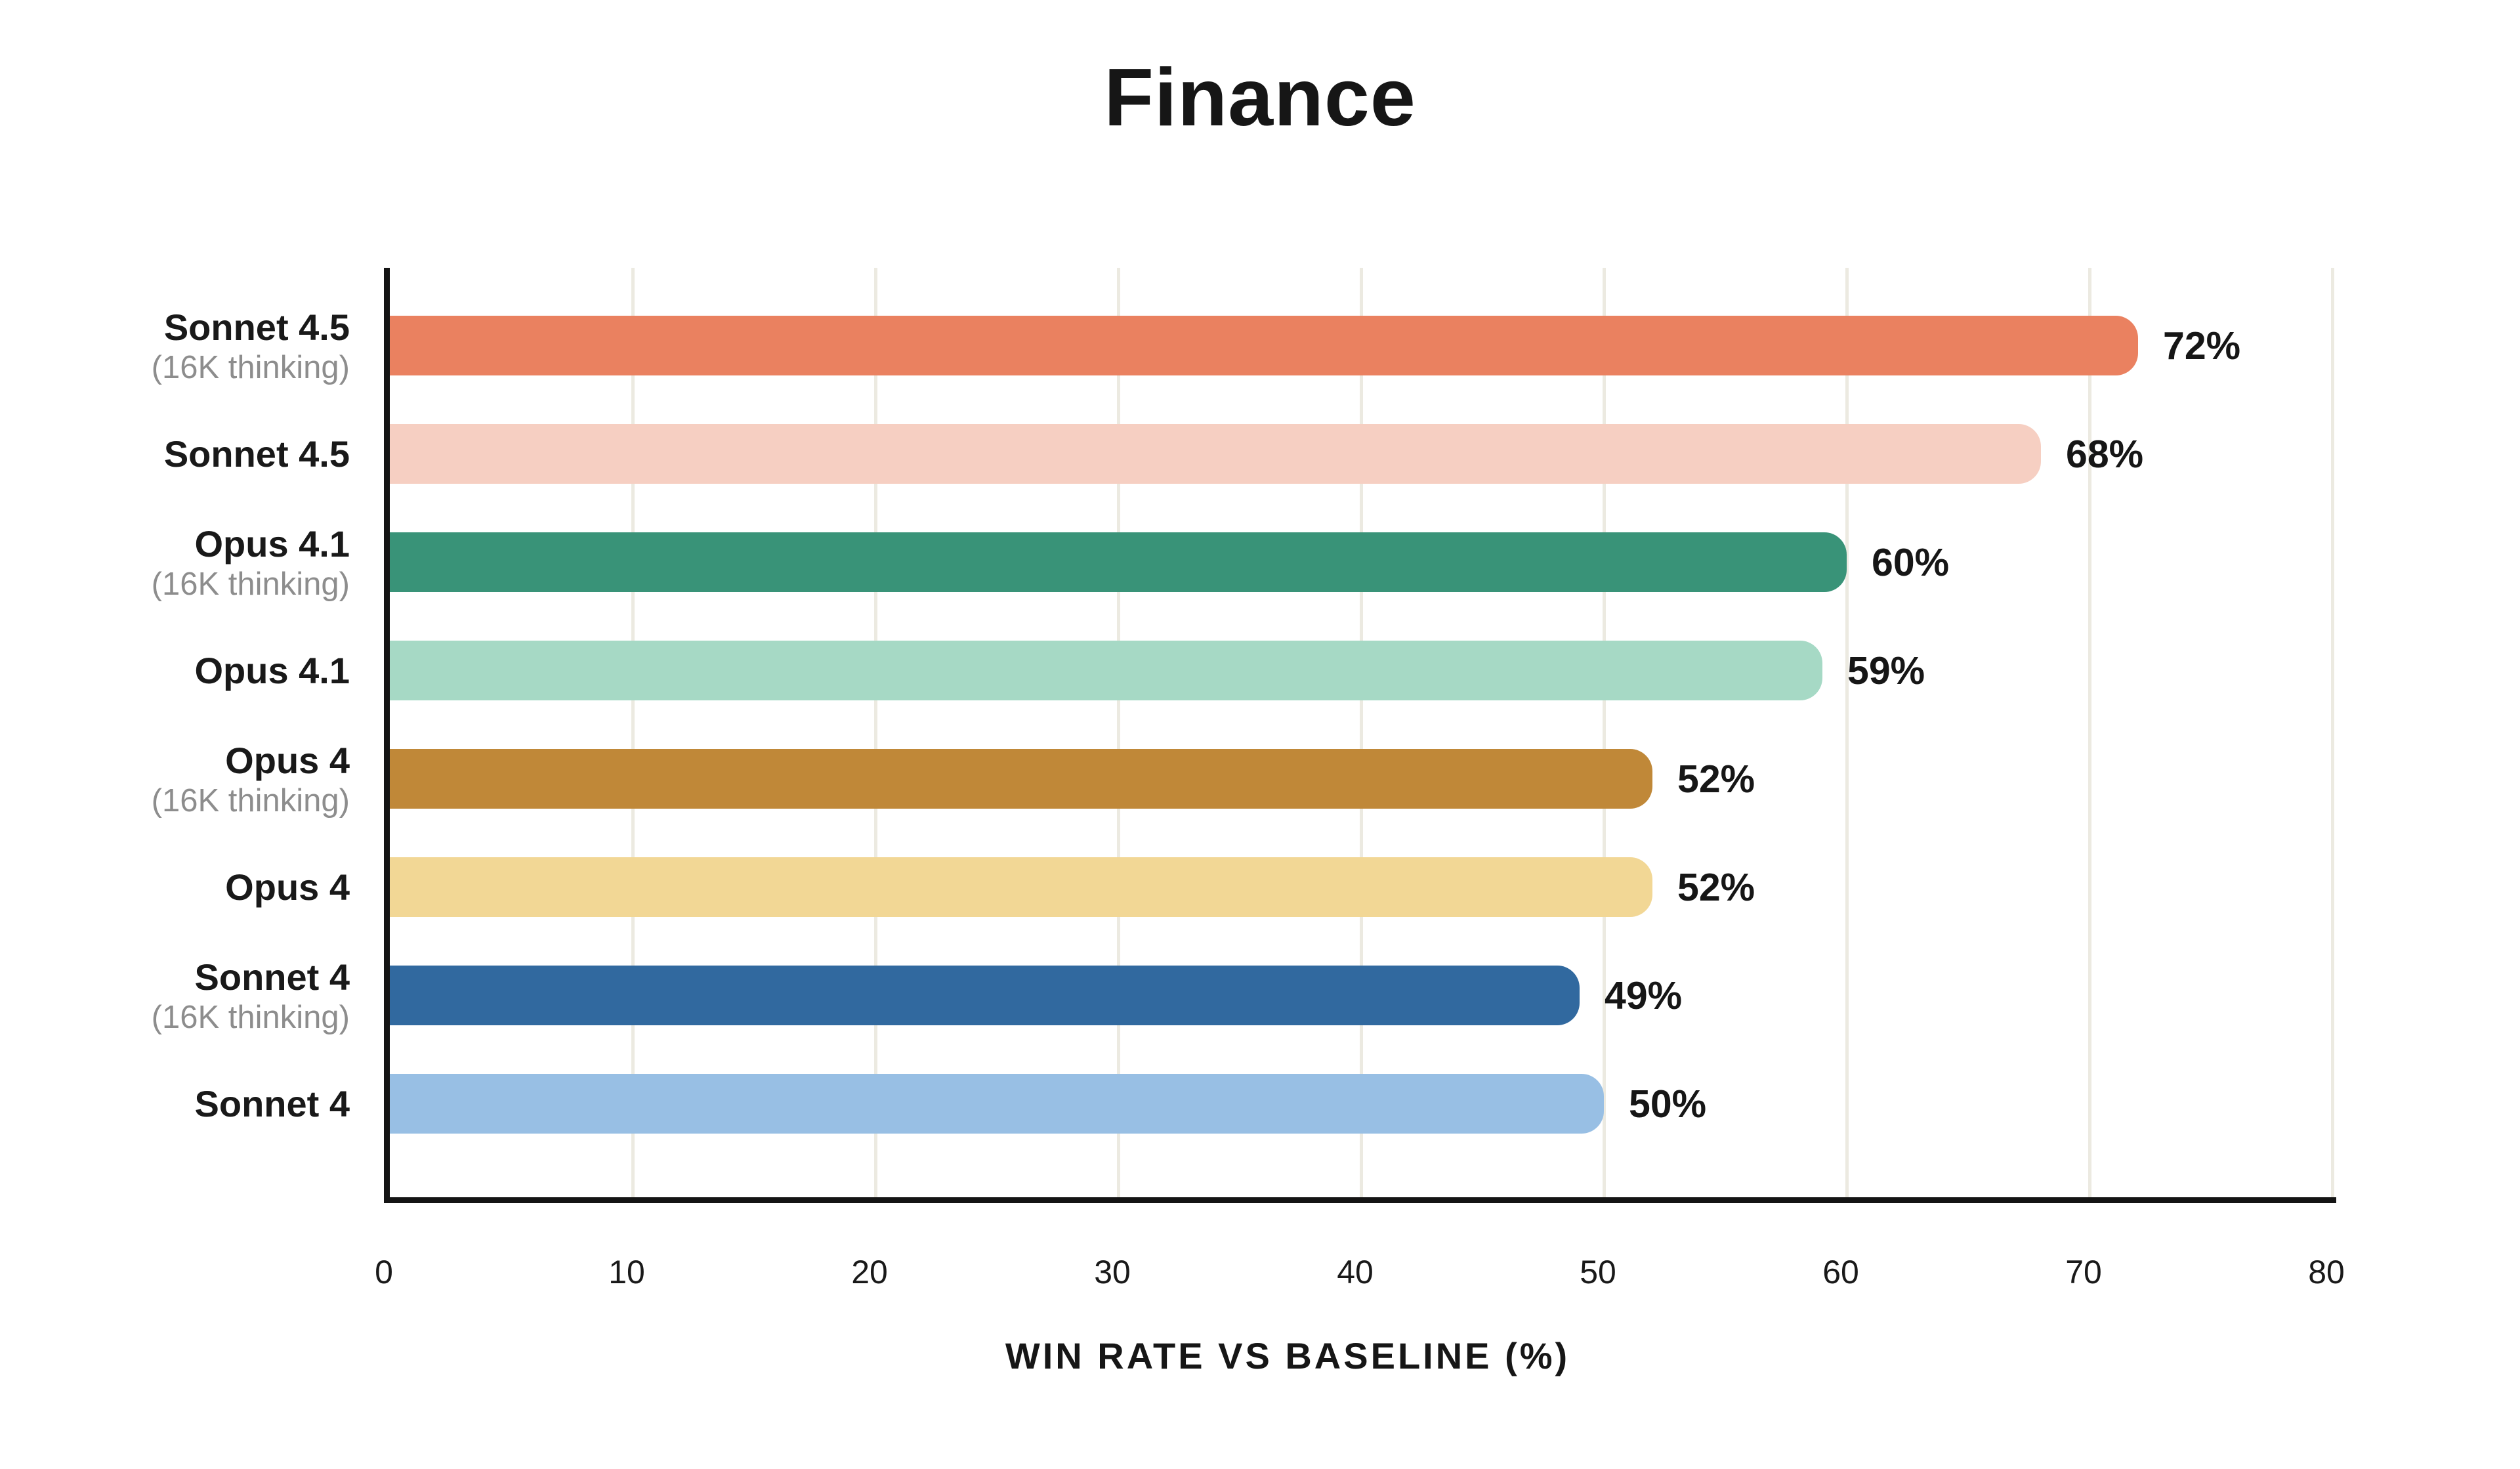  What do you see at coordinates (1911, 562) in the screenshot?
I see `bar-value-label: 60%` at bounding box center [1911, 562].